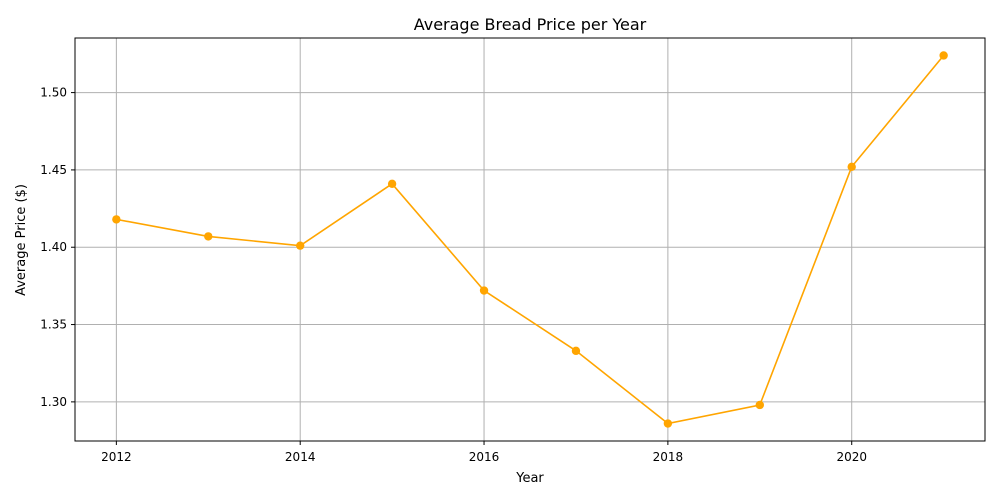  I want to click on x-tick-label: 2020, so click(851, 457).